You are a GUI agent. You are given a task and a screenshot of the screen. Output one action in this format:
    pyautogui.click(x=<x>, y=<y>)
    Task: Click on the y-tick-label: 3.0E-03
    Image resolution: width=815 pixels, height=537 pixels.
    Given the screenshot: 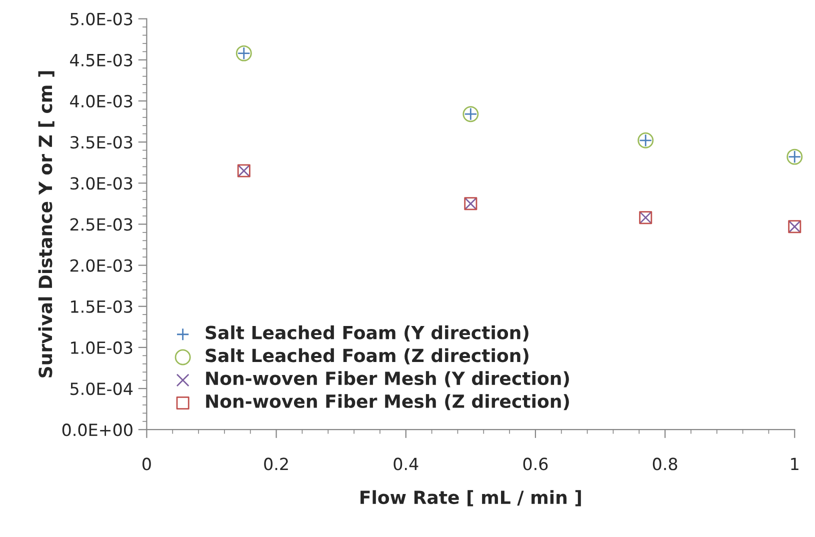 What is the action you would take?
    pyautogui.click(x=101, y=183)
    